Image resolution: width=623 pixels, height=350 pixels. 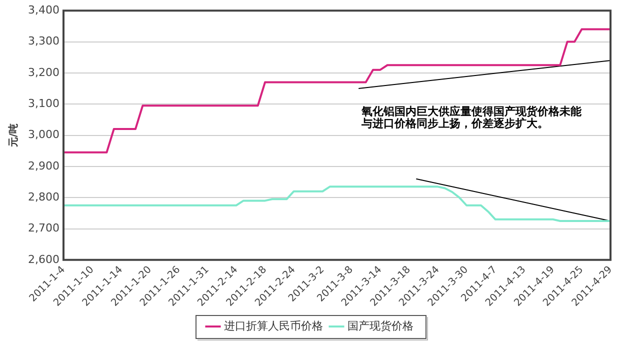 What do you see at coordinates (381, 325) in the screenshot?
I see `legend-label: 国产现货价格` at bounding box center [381, 325].